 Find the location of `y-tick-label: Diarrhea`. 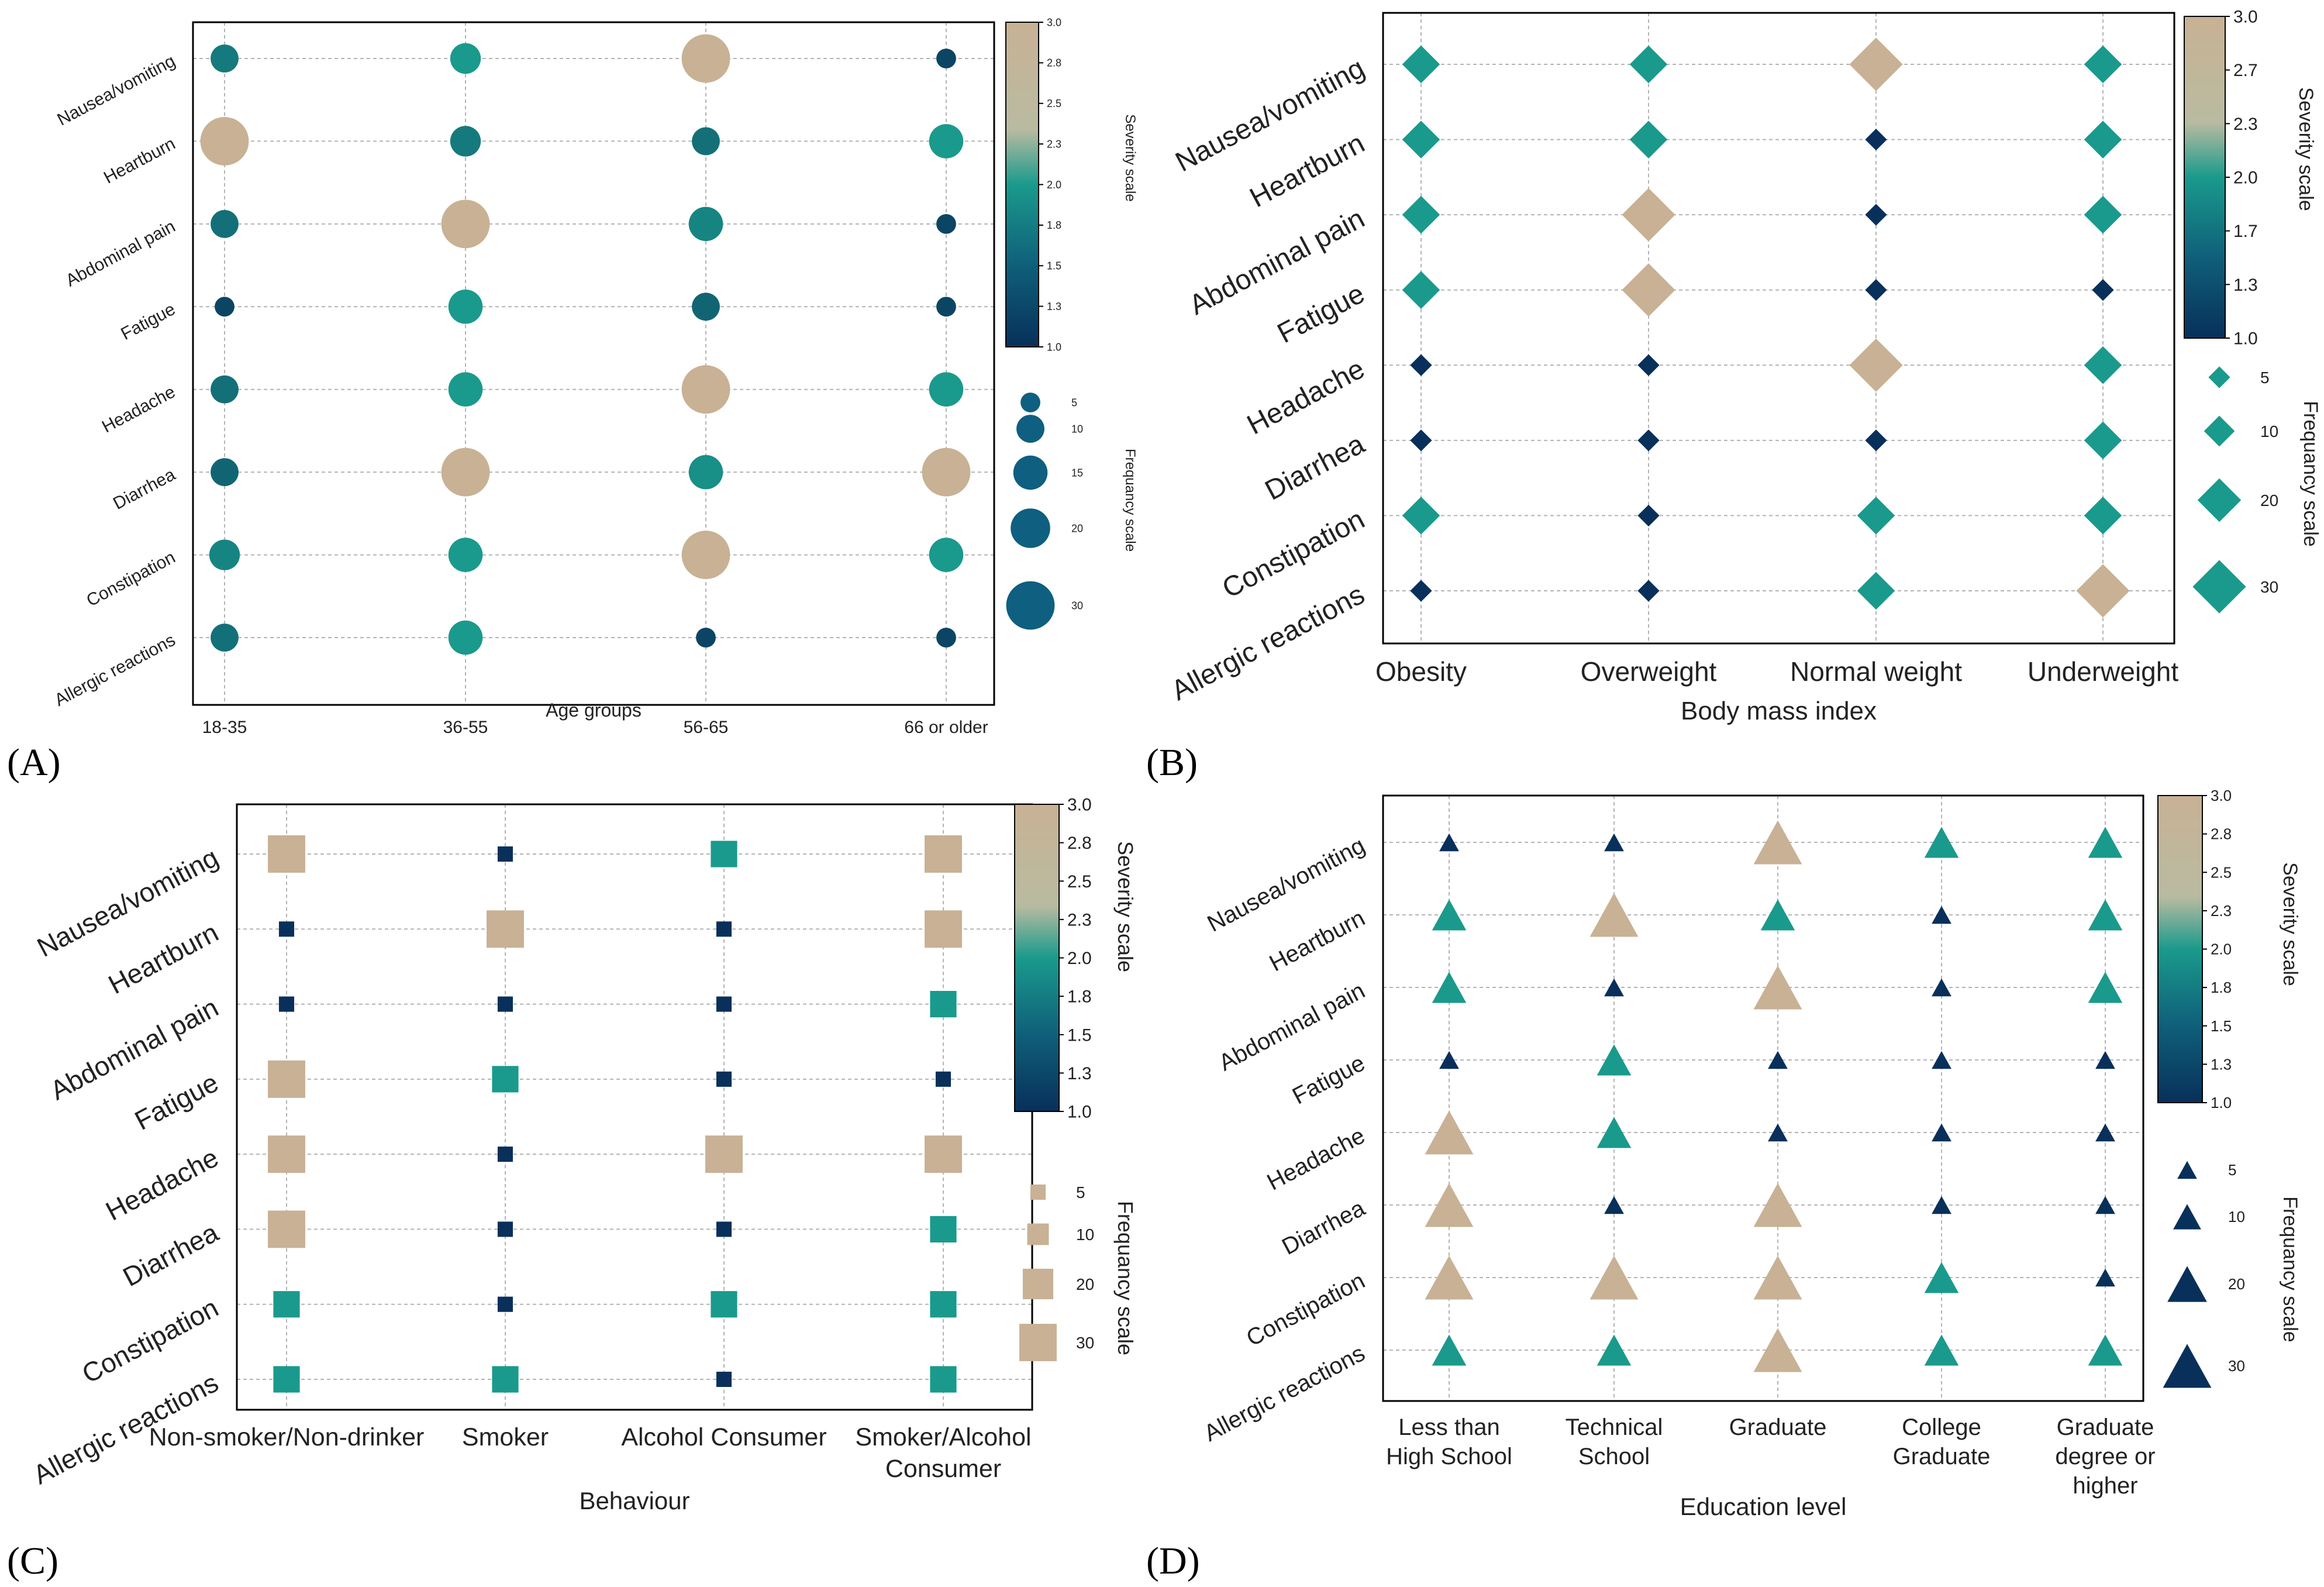

y-tick-label: Diarrhea is located at coordinates (171, 1254).